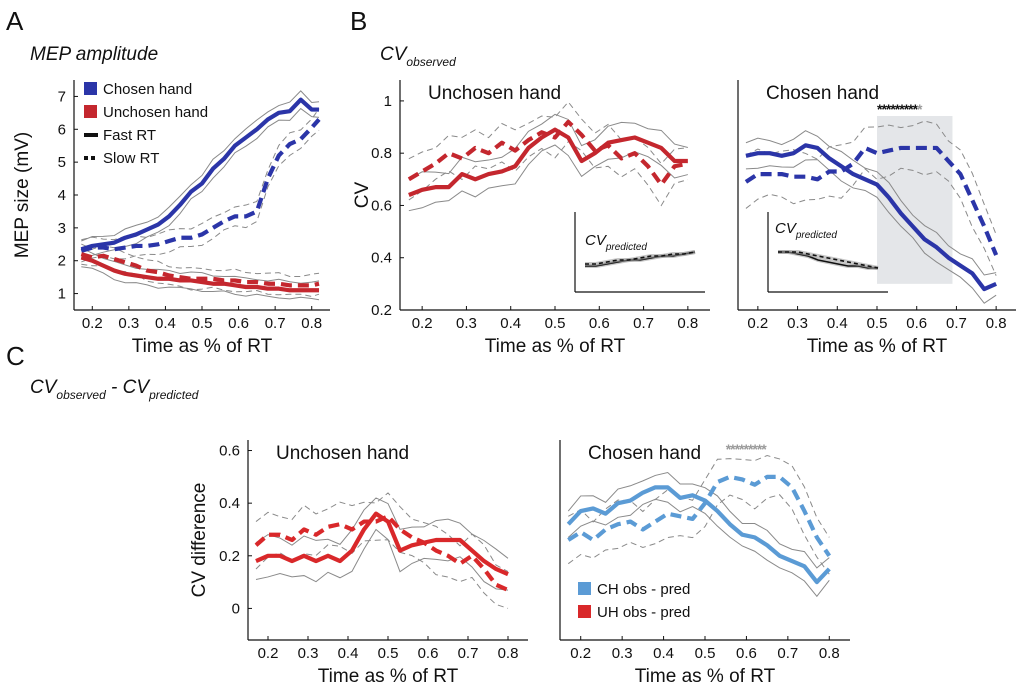 The height and width of the screenshot is (692, 1026). Describe the element at coordinates (62, 261) in the screenshot. I see `y-tick-label: 2` at that location.